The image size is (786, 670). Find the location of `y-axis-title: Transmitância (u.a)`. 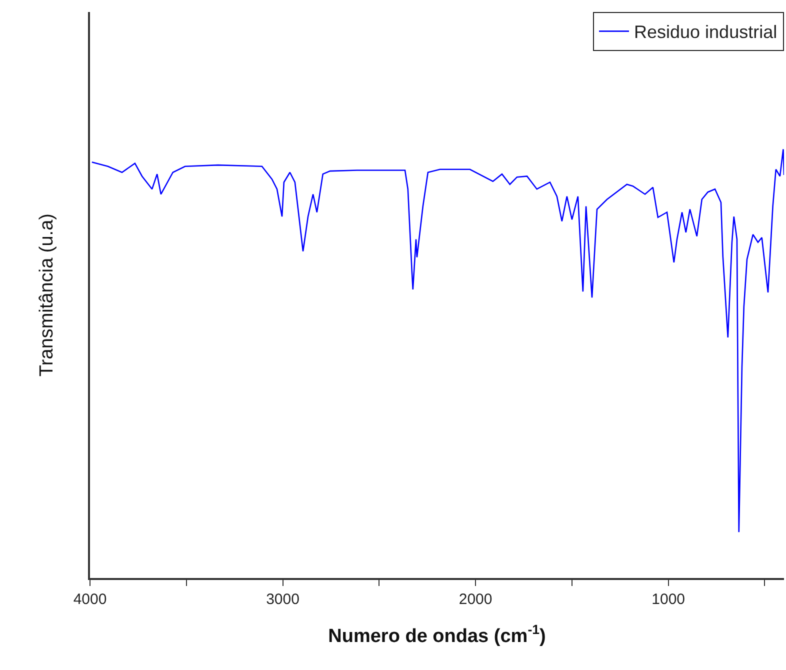

y-axis-title: Transmitância (u.a) is located at coordinates (47, 295).